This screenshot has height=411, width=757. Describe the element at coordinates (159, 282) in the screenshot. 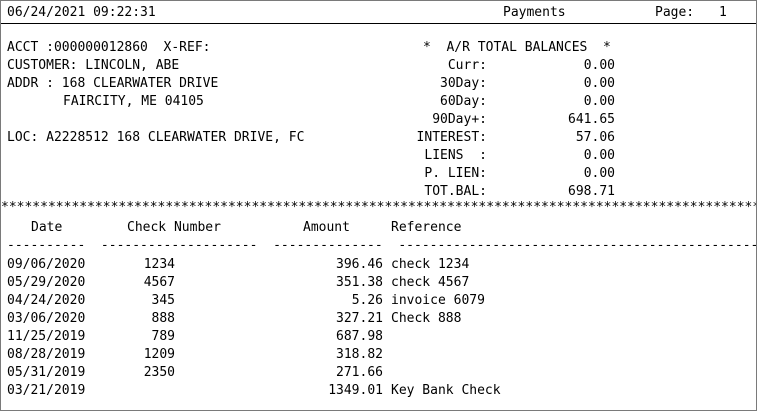

I see `check-number: 4567` at that location.